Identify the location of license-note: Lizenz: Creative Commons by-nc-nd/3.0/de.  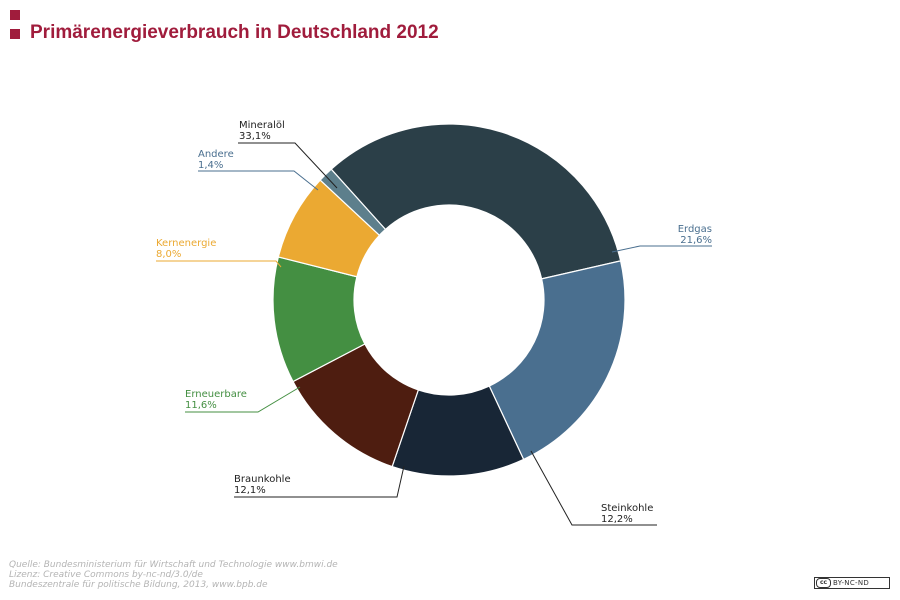
(106, 575).